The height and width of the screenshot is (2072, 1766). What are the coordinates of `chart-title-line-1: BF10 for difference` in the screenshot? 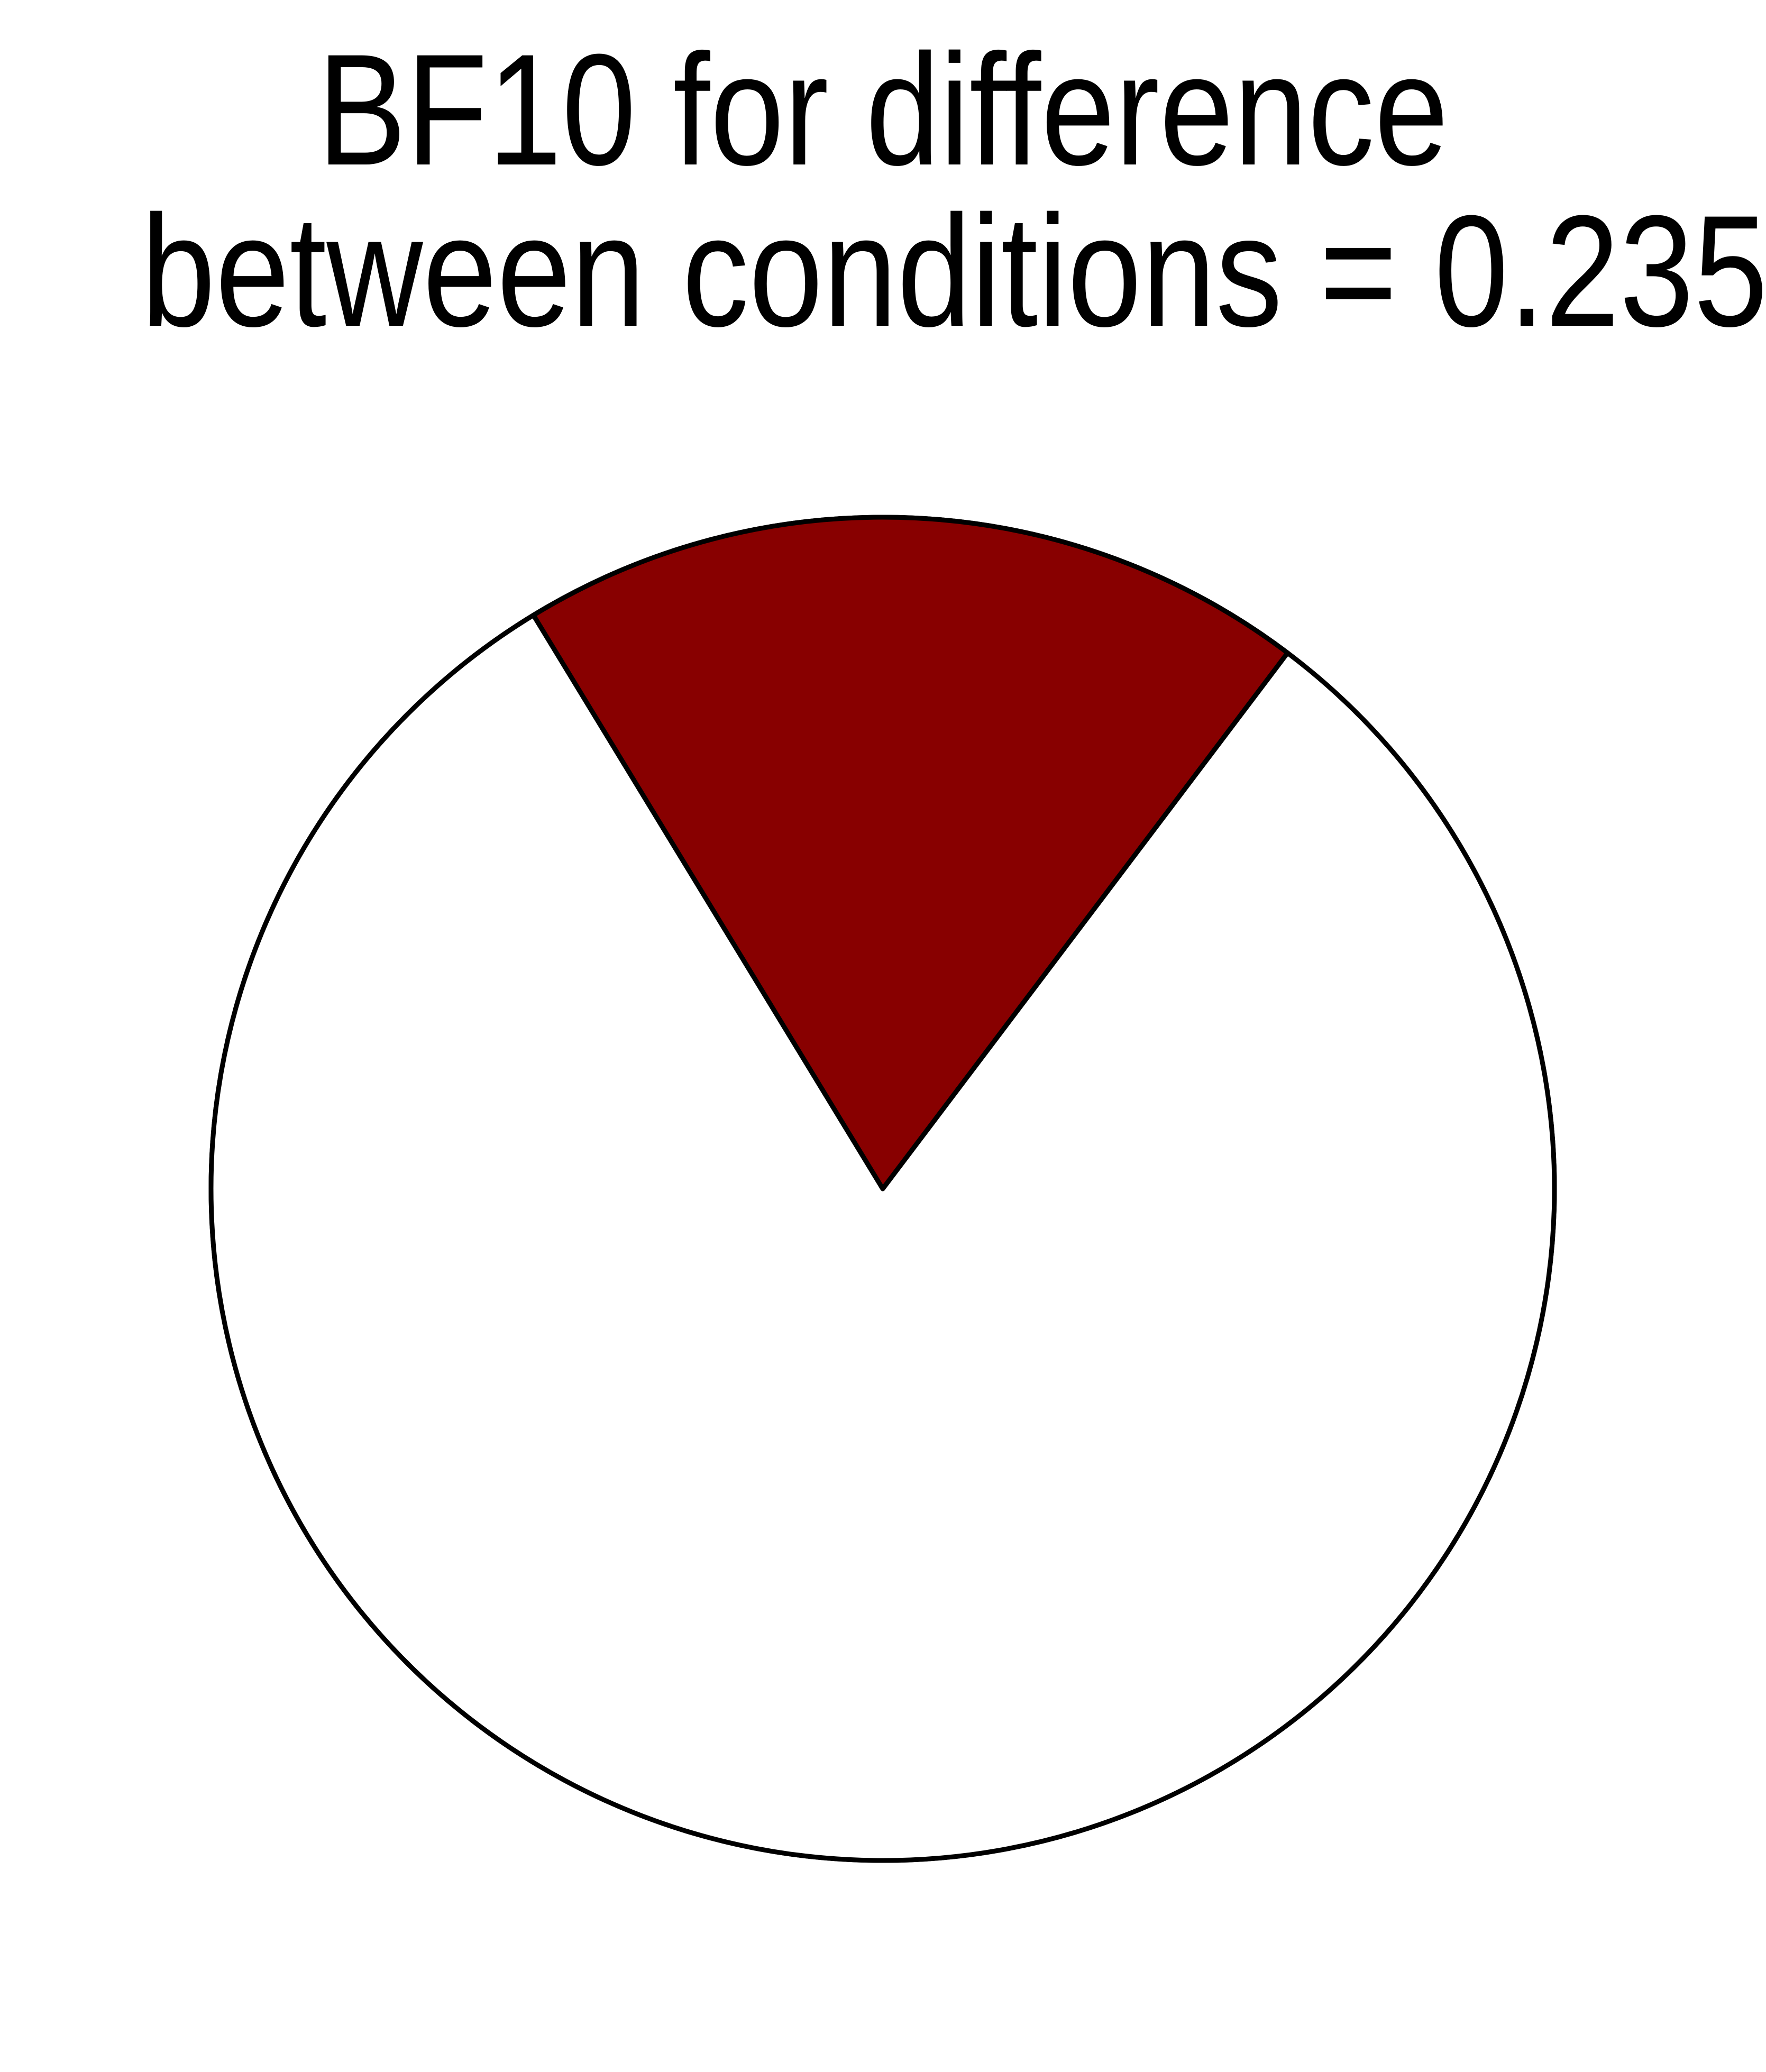 It's located at (883, 110).